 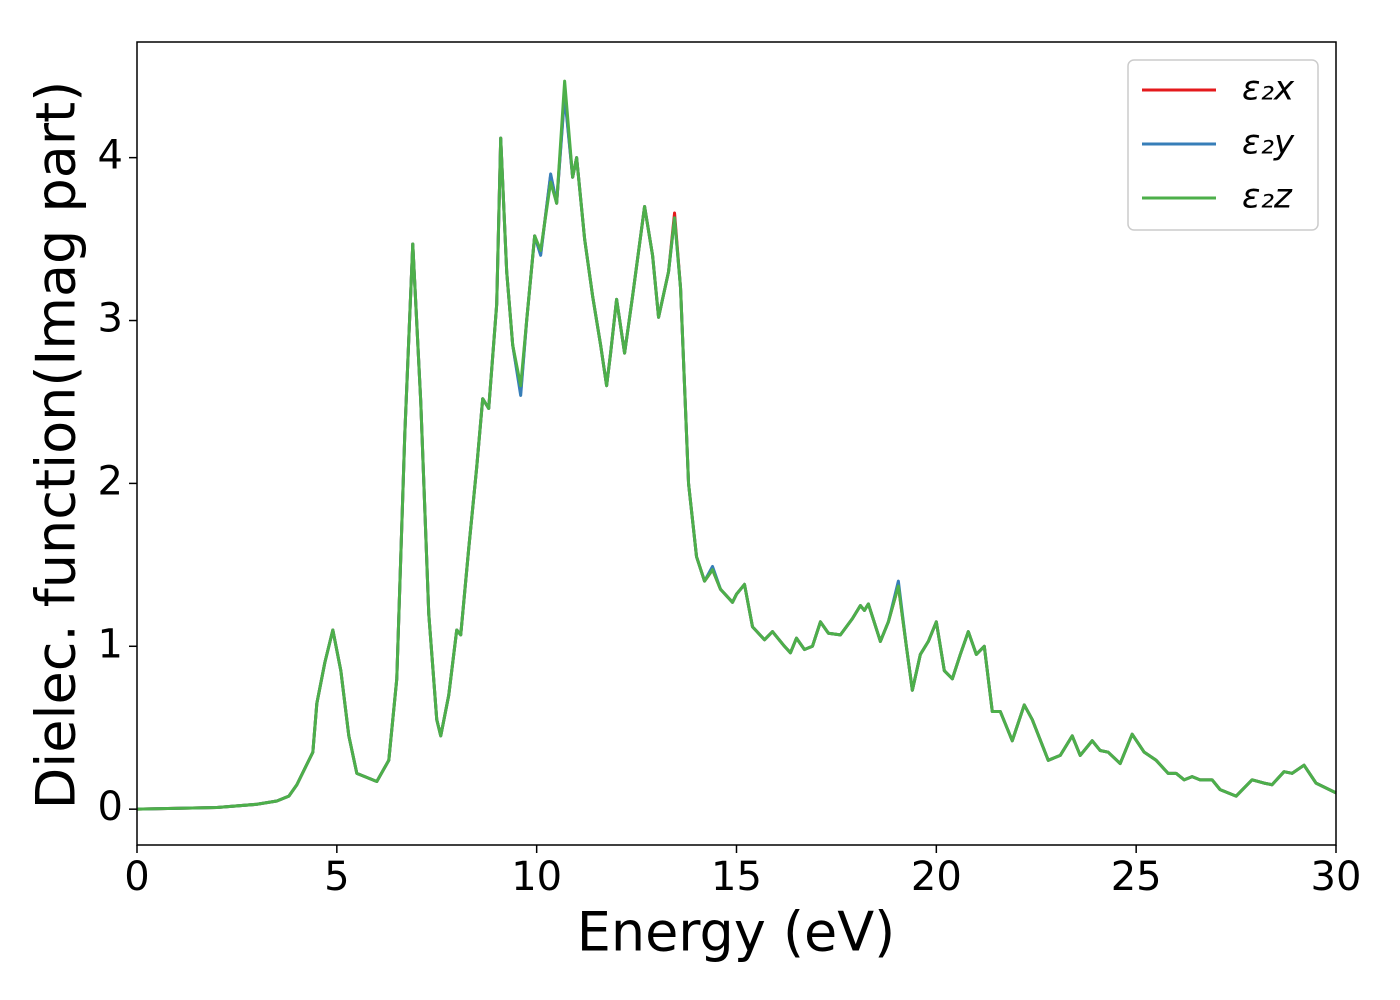 What do you see at coordinates (110, 481) in the screenshot?
I see `y-tick-label: 2` at bounding box center [110, 481].